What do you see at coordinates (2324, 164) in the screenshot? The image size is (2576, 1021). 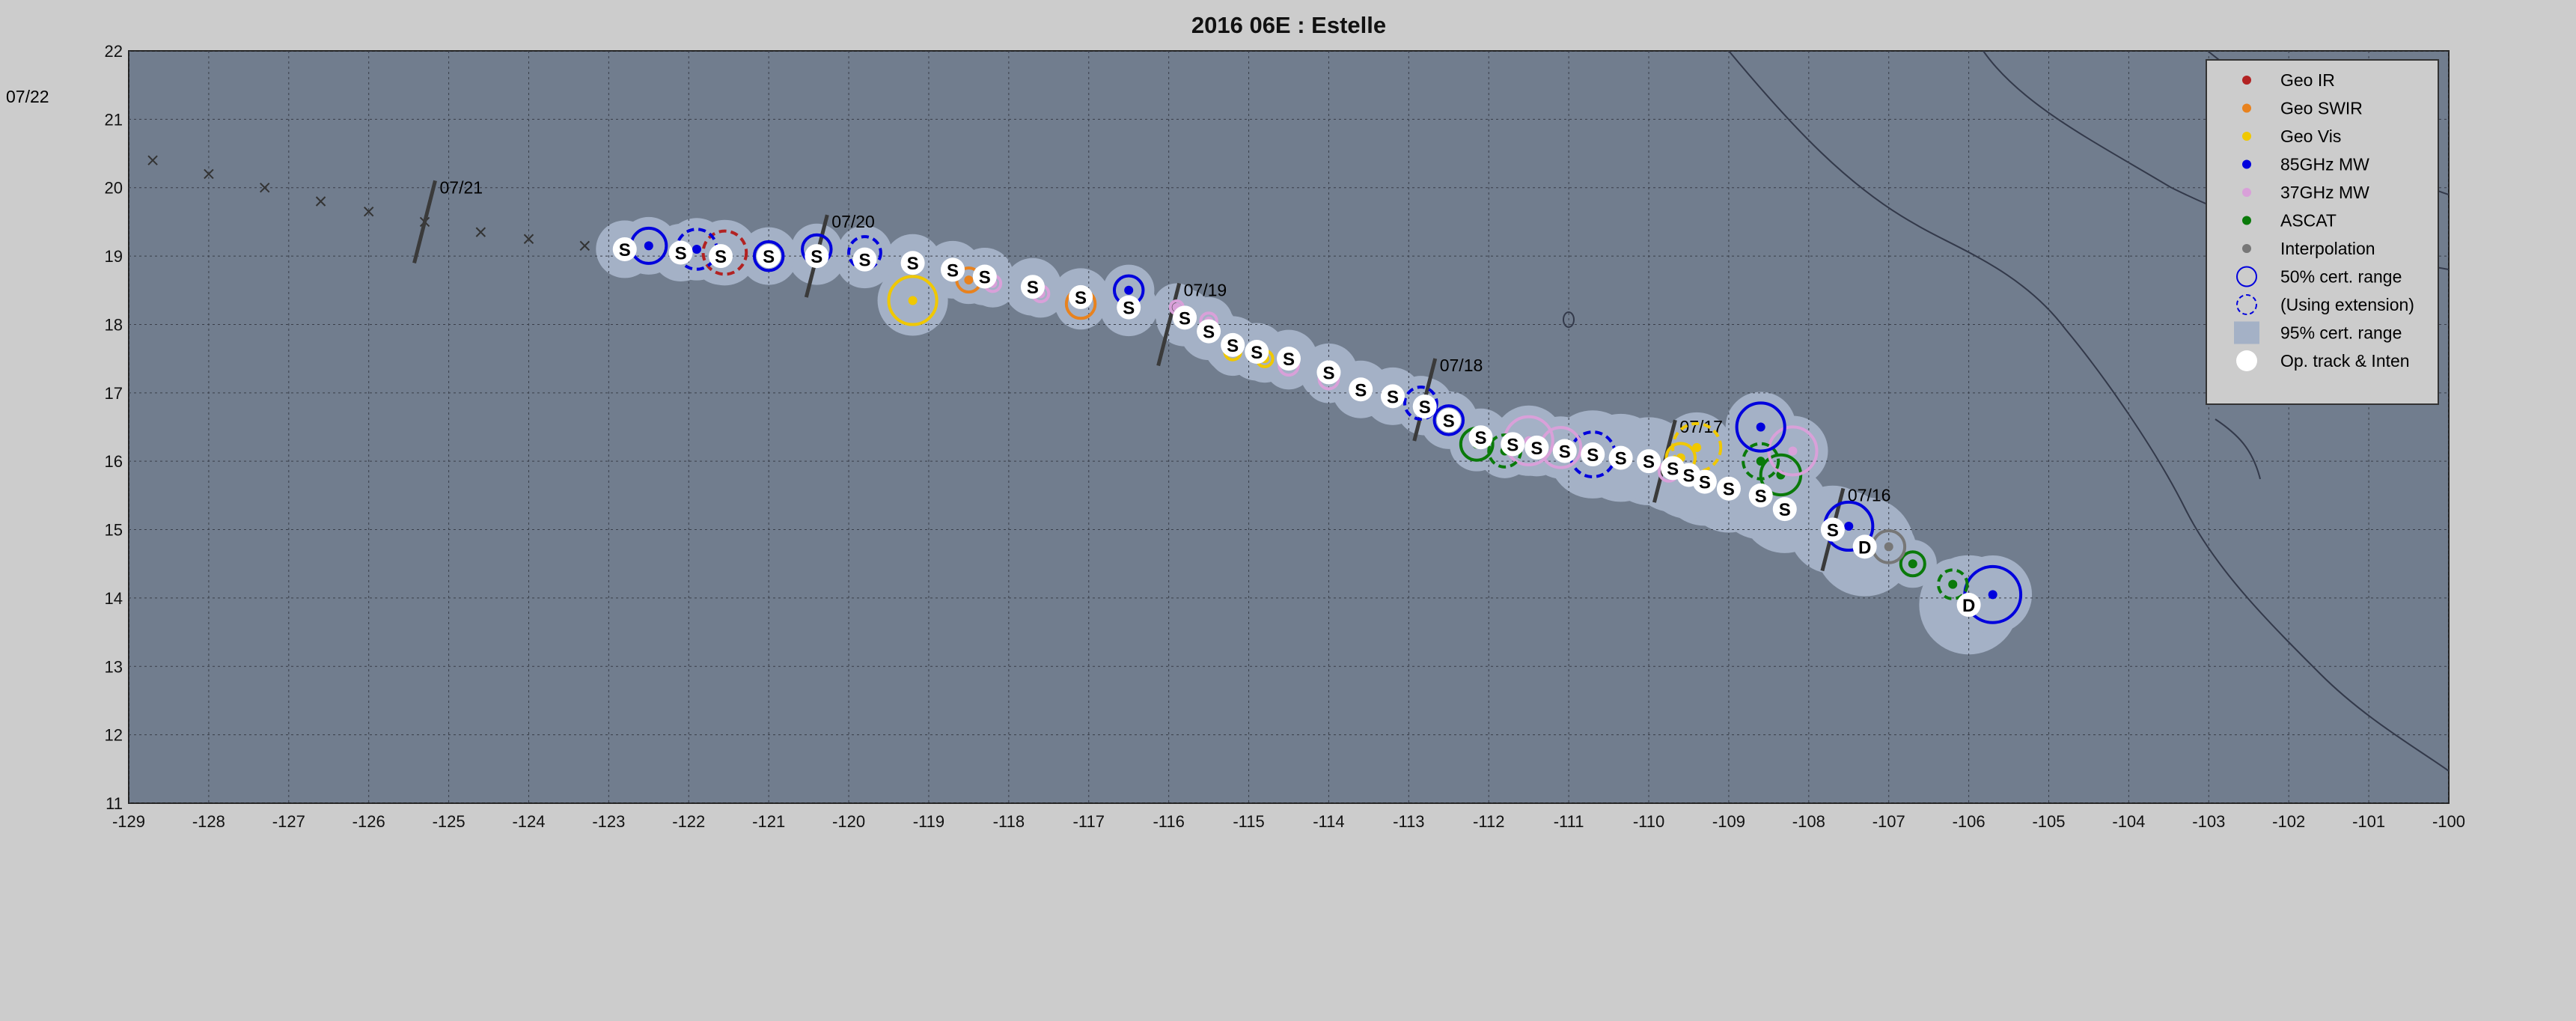 I see `legend-label: 85GHz MW` at bounding box center [2324, 164].